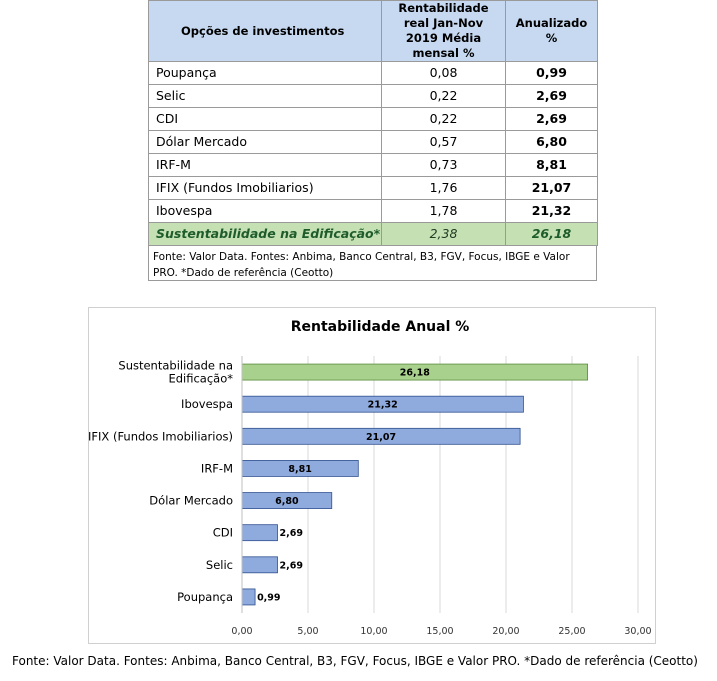 This screenshot has width=717, height=681. What do you see at coordinates (551, 211) in the screenshot?
I see `cell-annual: 21,32` at bounding box center [551, 211].